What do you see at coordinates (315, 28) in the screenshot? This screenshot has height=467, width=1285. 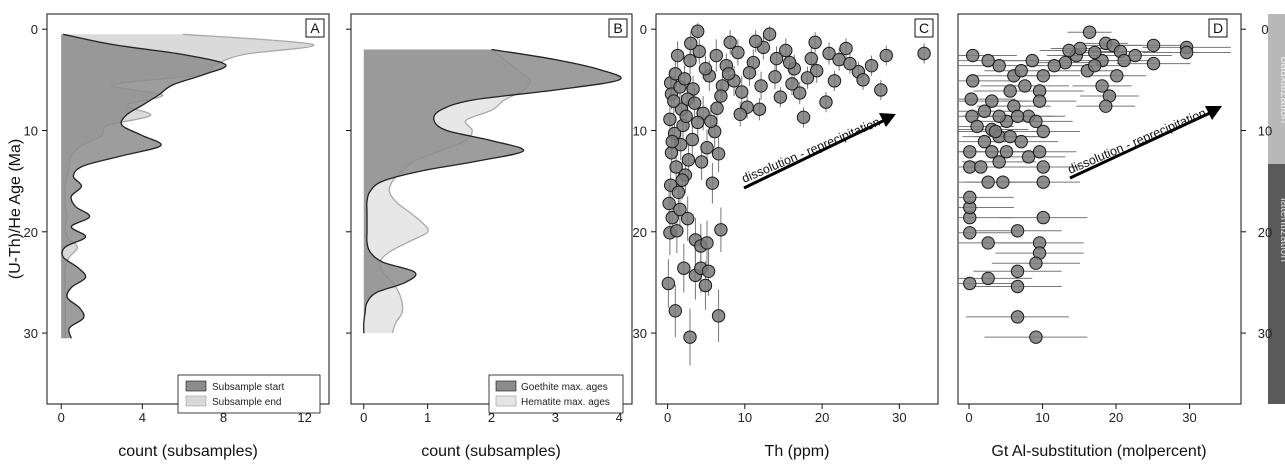 I see `panel-a-label-box` at bounding box center [315, 28].